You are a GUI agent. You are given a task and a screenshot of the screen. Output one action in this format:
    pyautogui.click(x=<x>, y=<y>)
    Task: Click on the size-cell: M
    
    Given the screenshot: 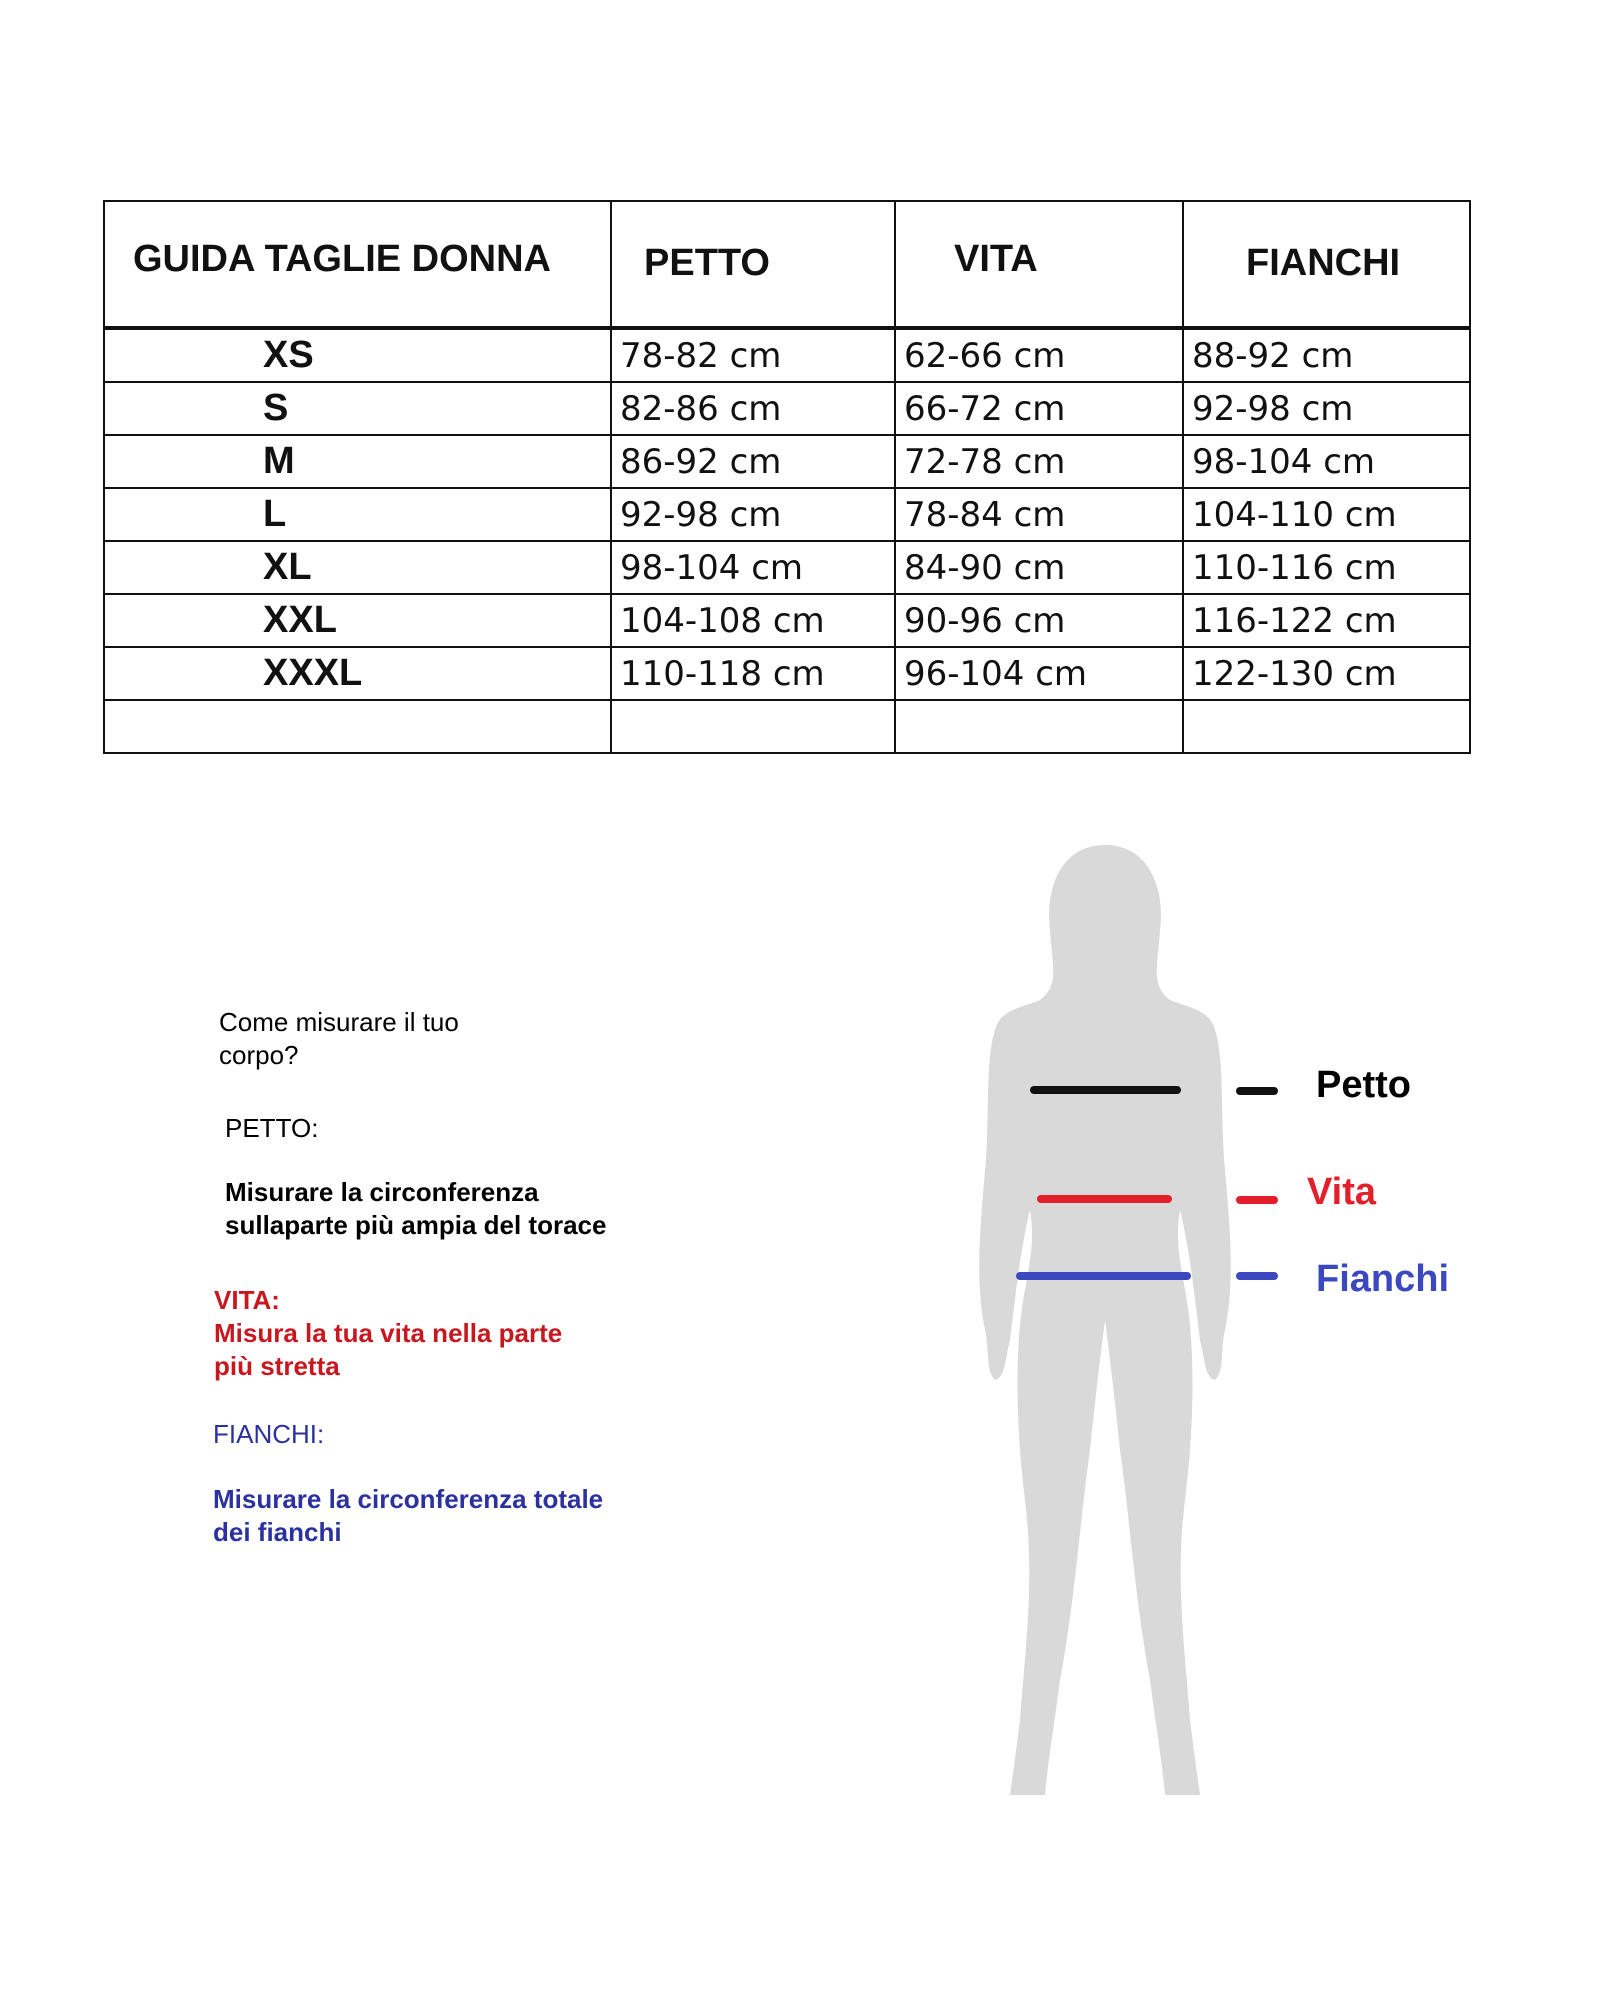 What is the action you would take?
    pyautogui.click(x=357, y=461)
    